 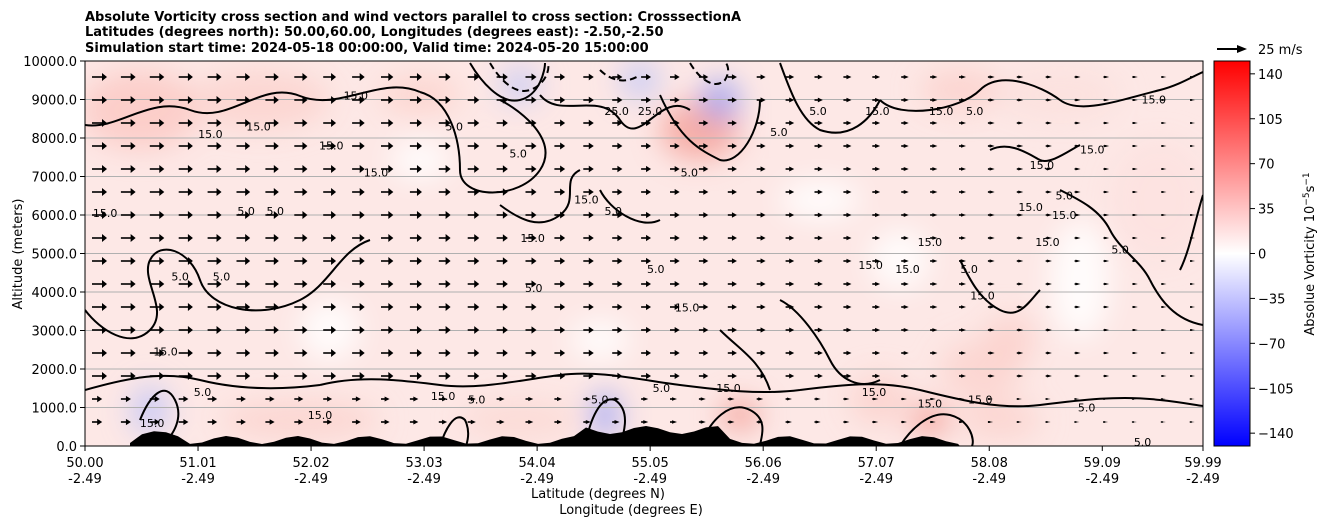 I want to click on colorbar-tick-label-6: −70, so click(x=1271, y=344).